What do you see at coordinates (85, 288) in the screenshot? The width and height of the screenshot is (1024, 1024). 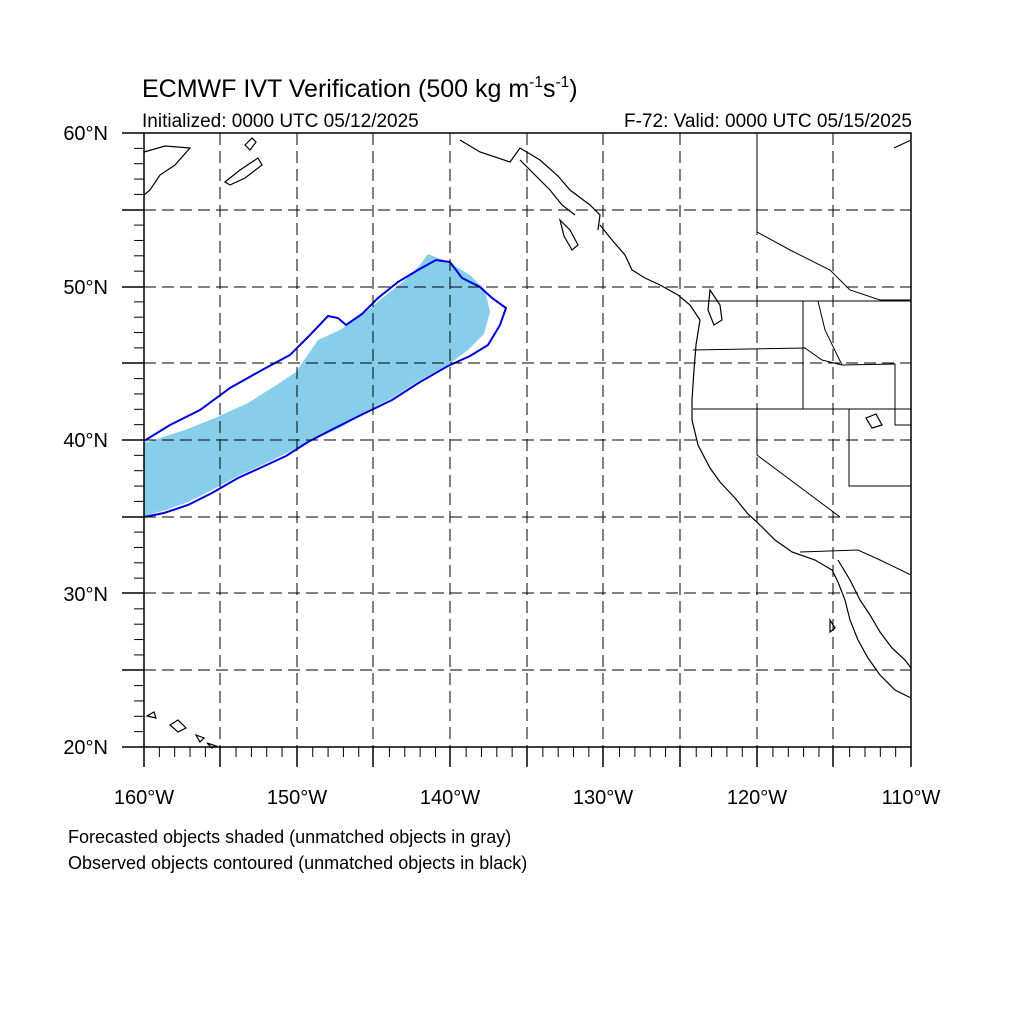 I see `lat-label-50: 50°N` at bounding box center [85, 288].